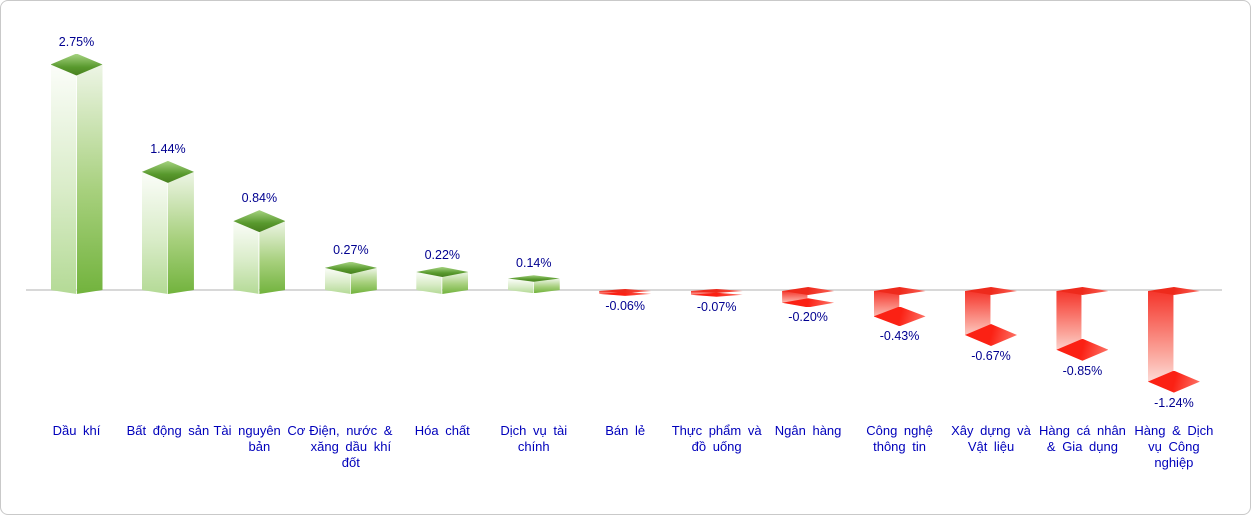  What do you see at coordinates (168, 430) in the screenshot?
I see `category-label: Bất động sản` at bounding box center [168, 430].